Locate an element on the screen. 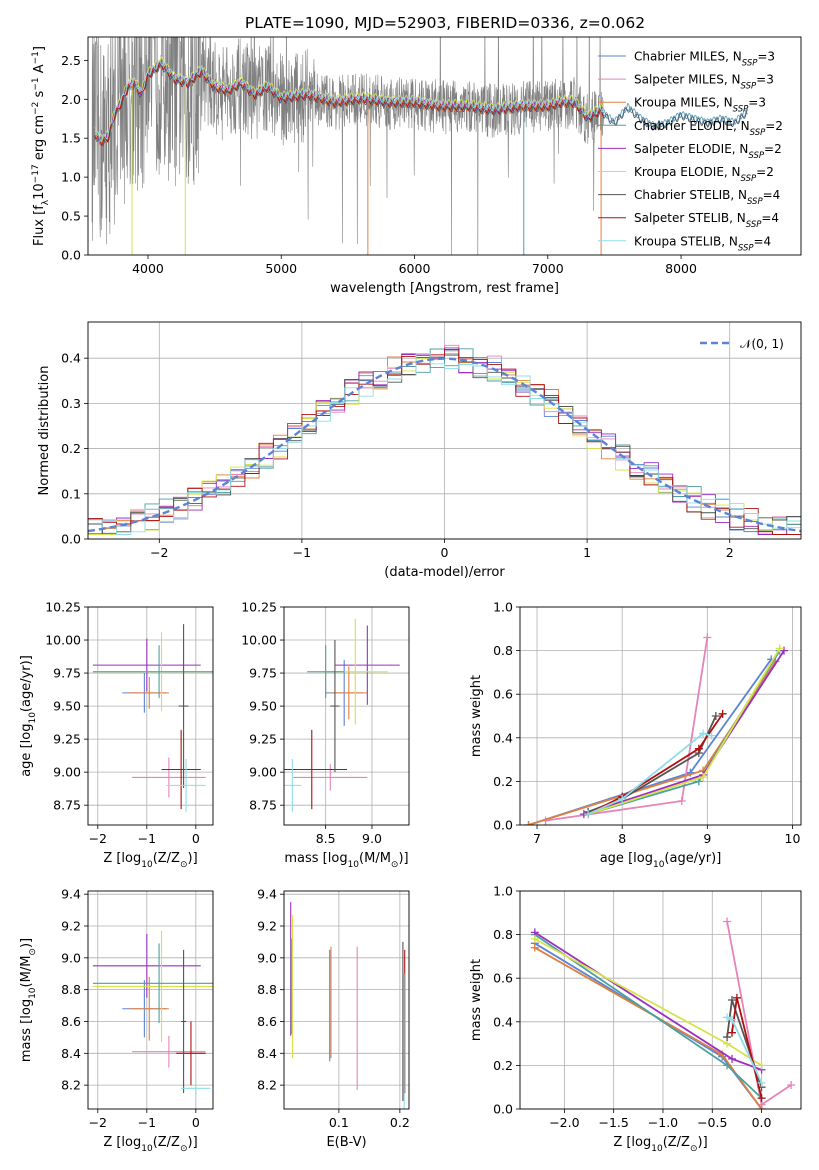 The width and height of the screenshot is (819, 1170). label-part: −17 is located at coordinates (36, 173).